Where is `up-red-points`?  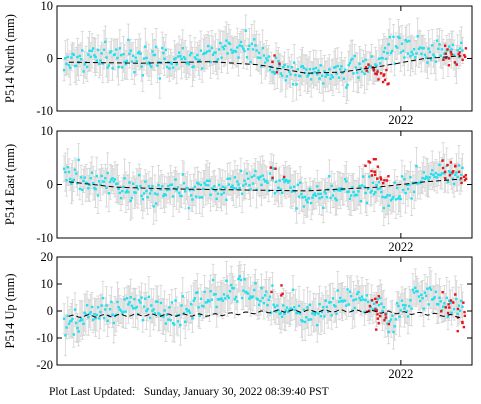 up-red-points is located at coordinates (368, 308).